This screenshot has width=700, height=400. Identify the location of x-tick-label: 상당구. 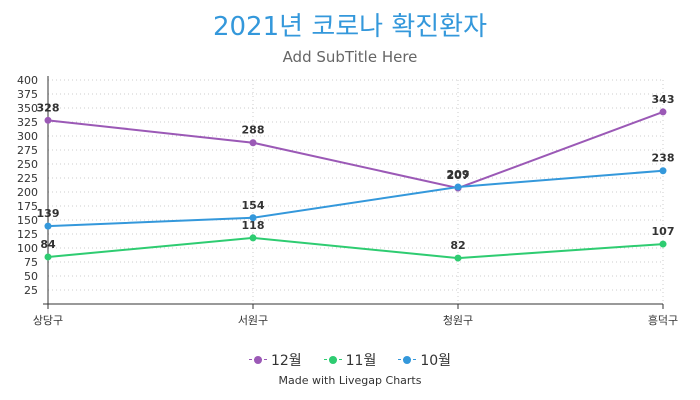
(48, 320).